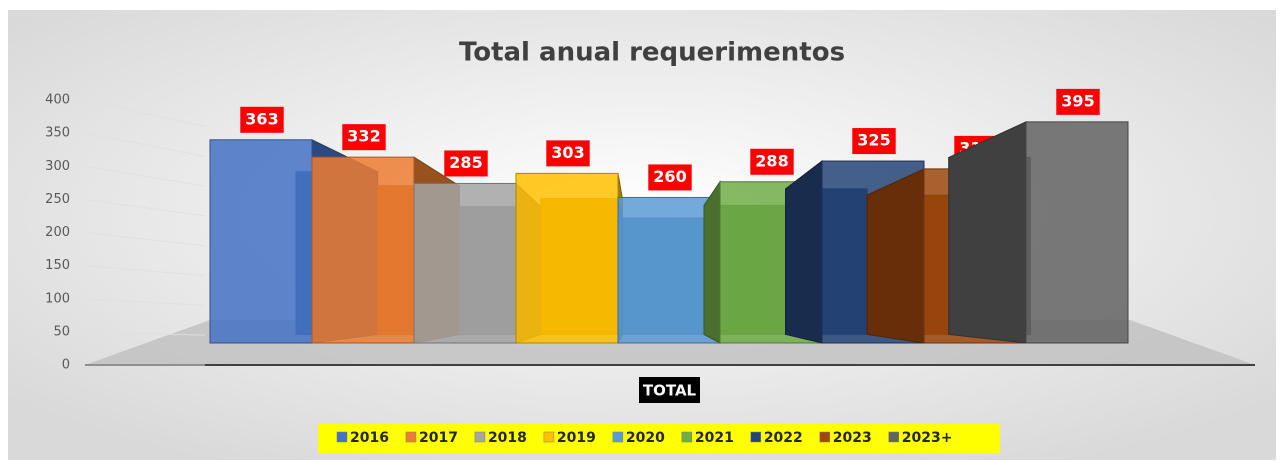  What do you see at coordinates (66, 365) in the screenshot?
I see `y-tick-label: 0` at bounding box center [66, 365].